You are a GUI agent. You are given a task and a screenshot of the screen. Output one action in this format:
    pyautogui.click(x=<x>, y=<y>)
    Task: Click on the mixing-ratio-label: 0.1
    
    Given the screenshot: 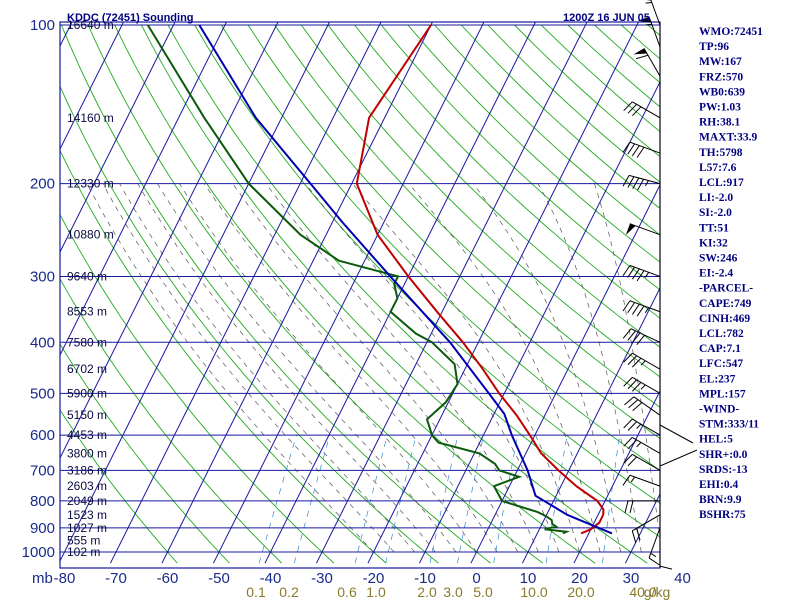 What is the action you would take?
    pyautogui.click(x=256, y=592)
    